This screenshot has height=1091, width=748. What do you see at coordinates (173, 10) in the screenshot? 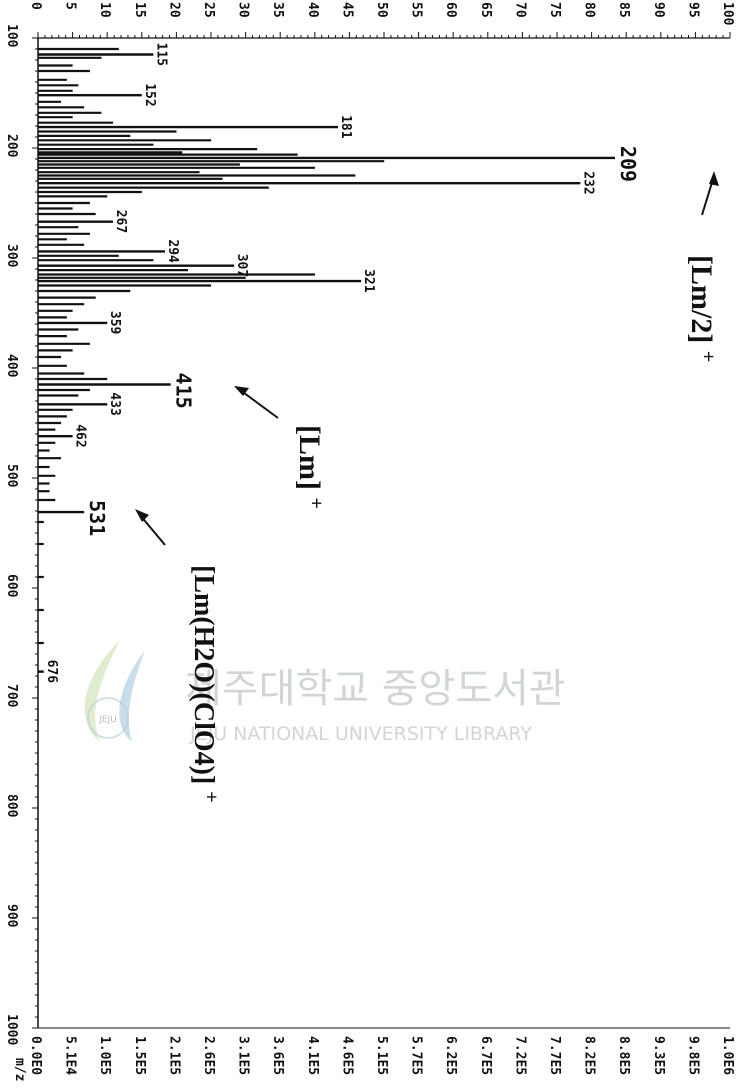
I see `percent-tick-label: 20` at bounding box center [173, 10].